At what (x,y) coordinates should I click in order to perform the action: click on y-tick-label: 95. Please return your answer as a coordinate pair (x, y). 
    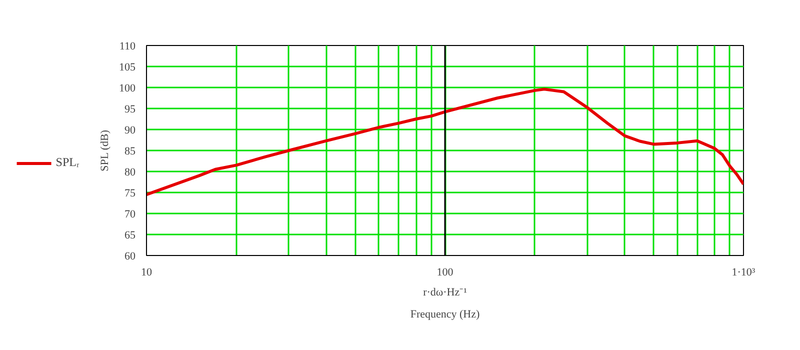
    Looking at the image, I should click on (130, 110).